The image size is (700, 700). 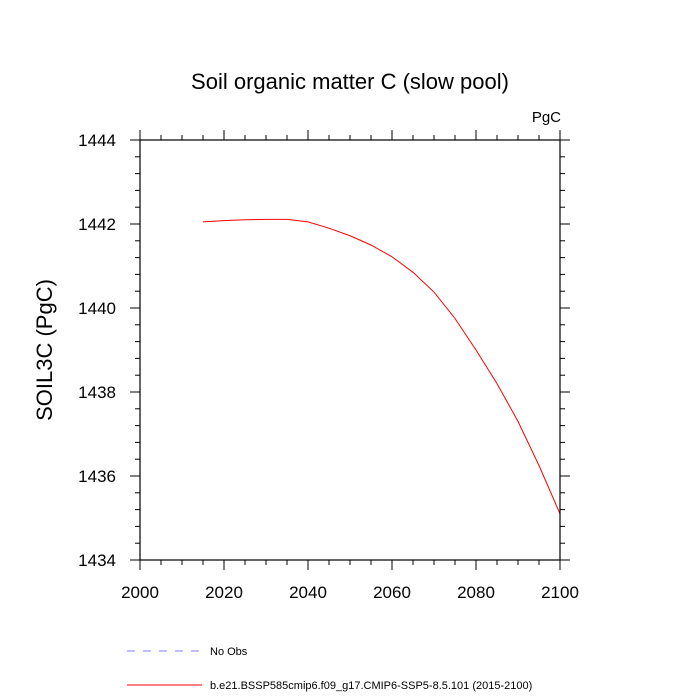 What do you see at coordinates (350, 81) in the screenshot?
I see `chart-title: Soil organic matter C (slow pool)` at bounding box center [350, 81].